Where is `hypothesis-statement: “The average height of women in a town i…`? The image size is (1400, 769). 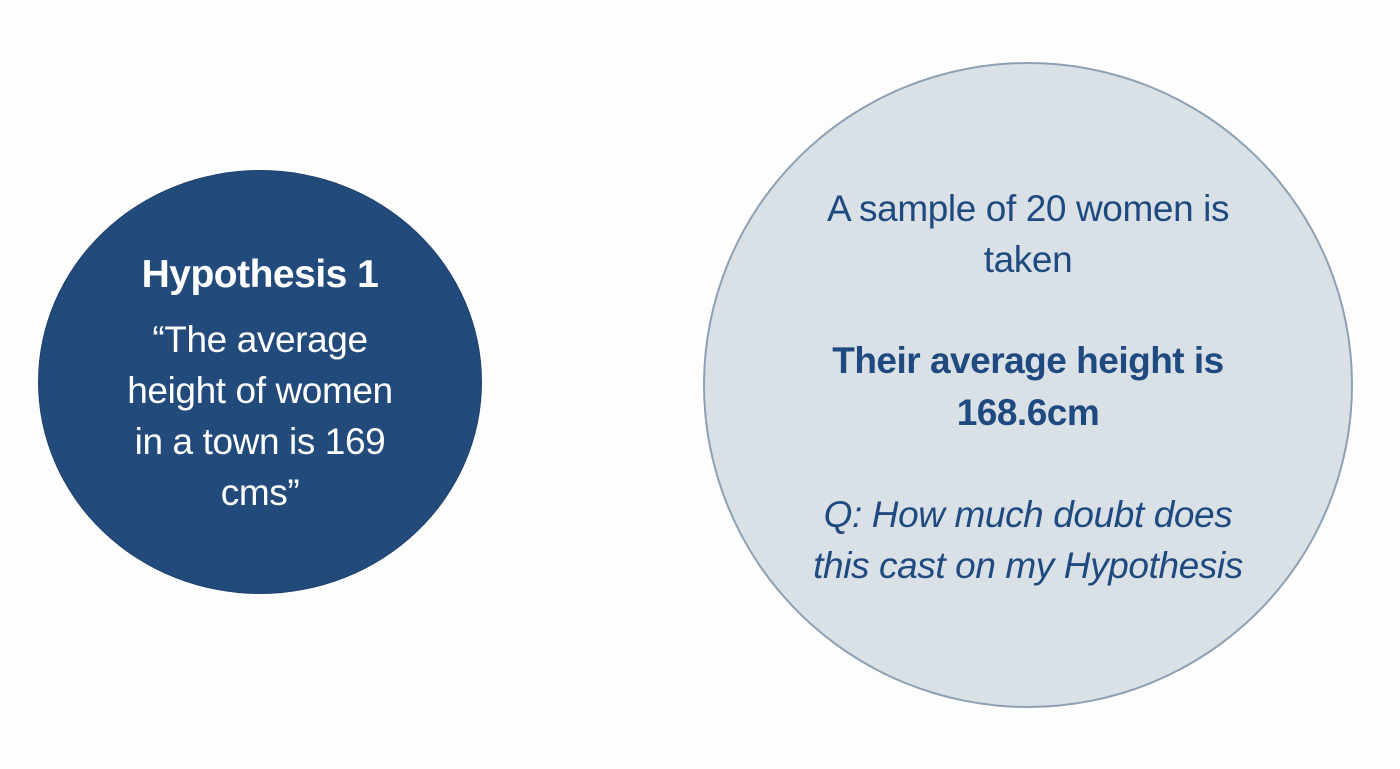
hypothesis-statement: “The average height of women in a town i… is located at coordinates (260, 416).